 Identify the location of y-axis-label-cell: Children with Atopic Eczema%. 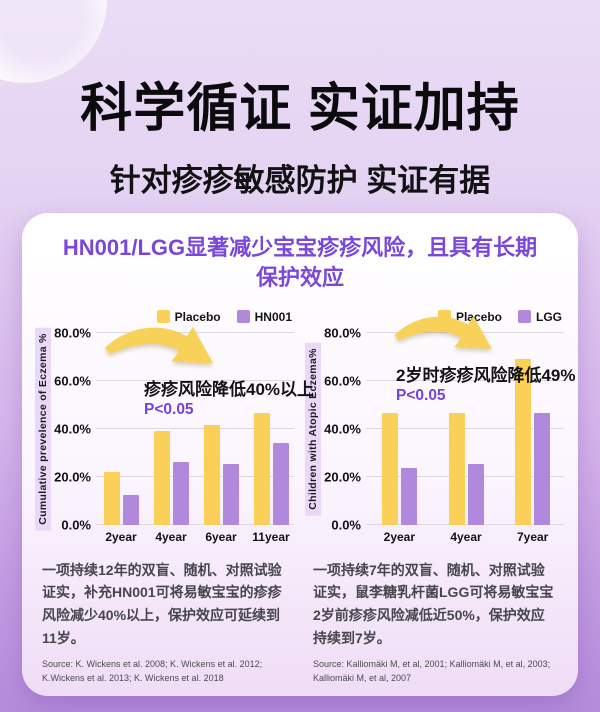
(313, 429).